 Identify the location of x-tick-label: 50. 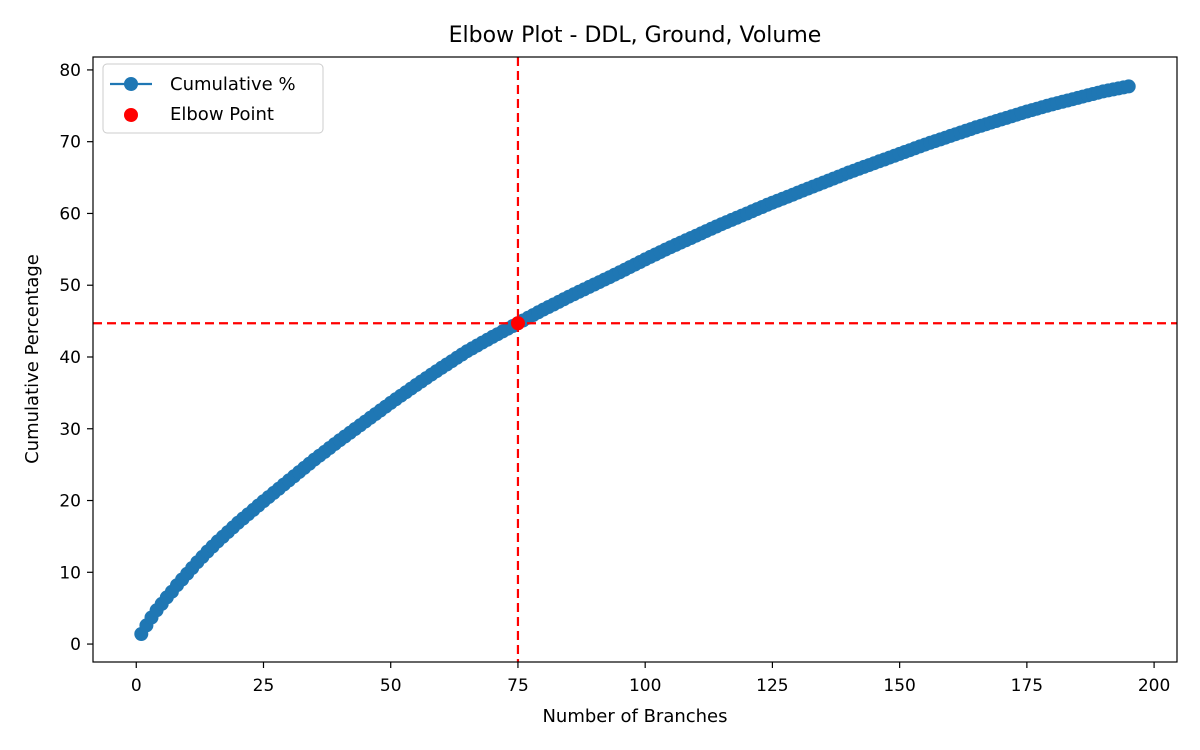
(391, 686).